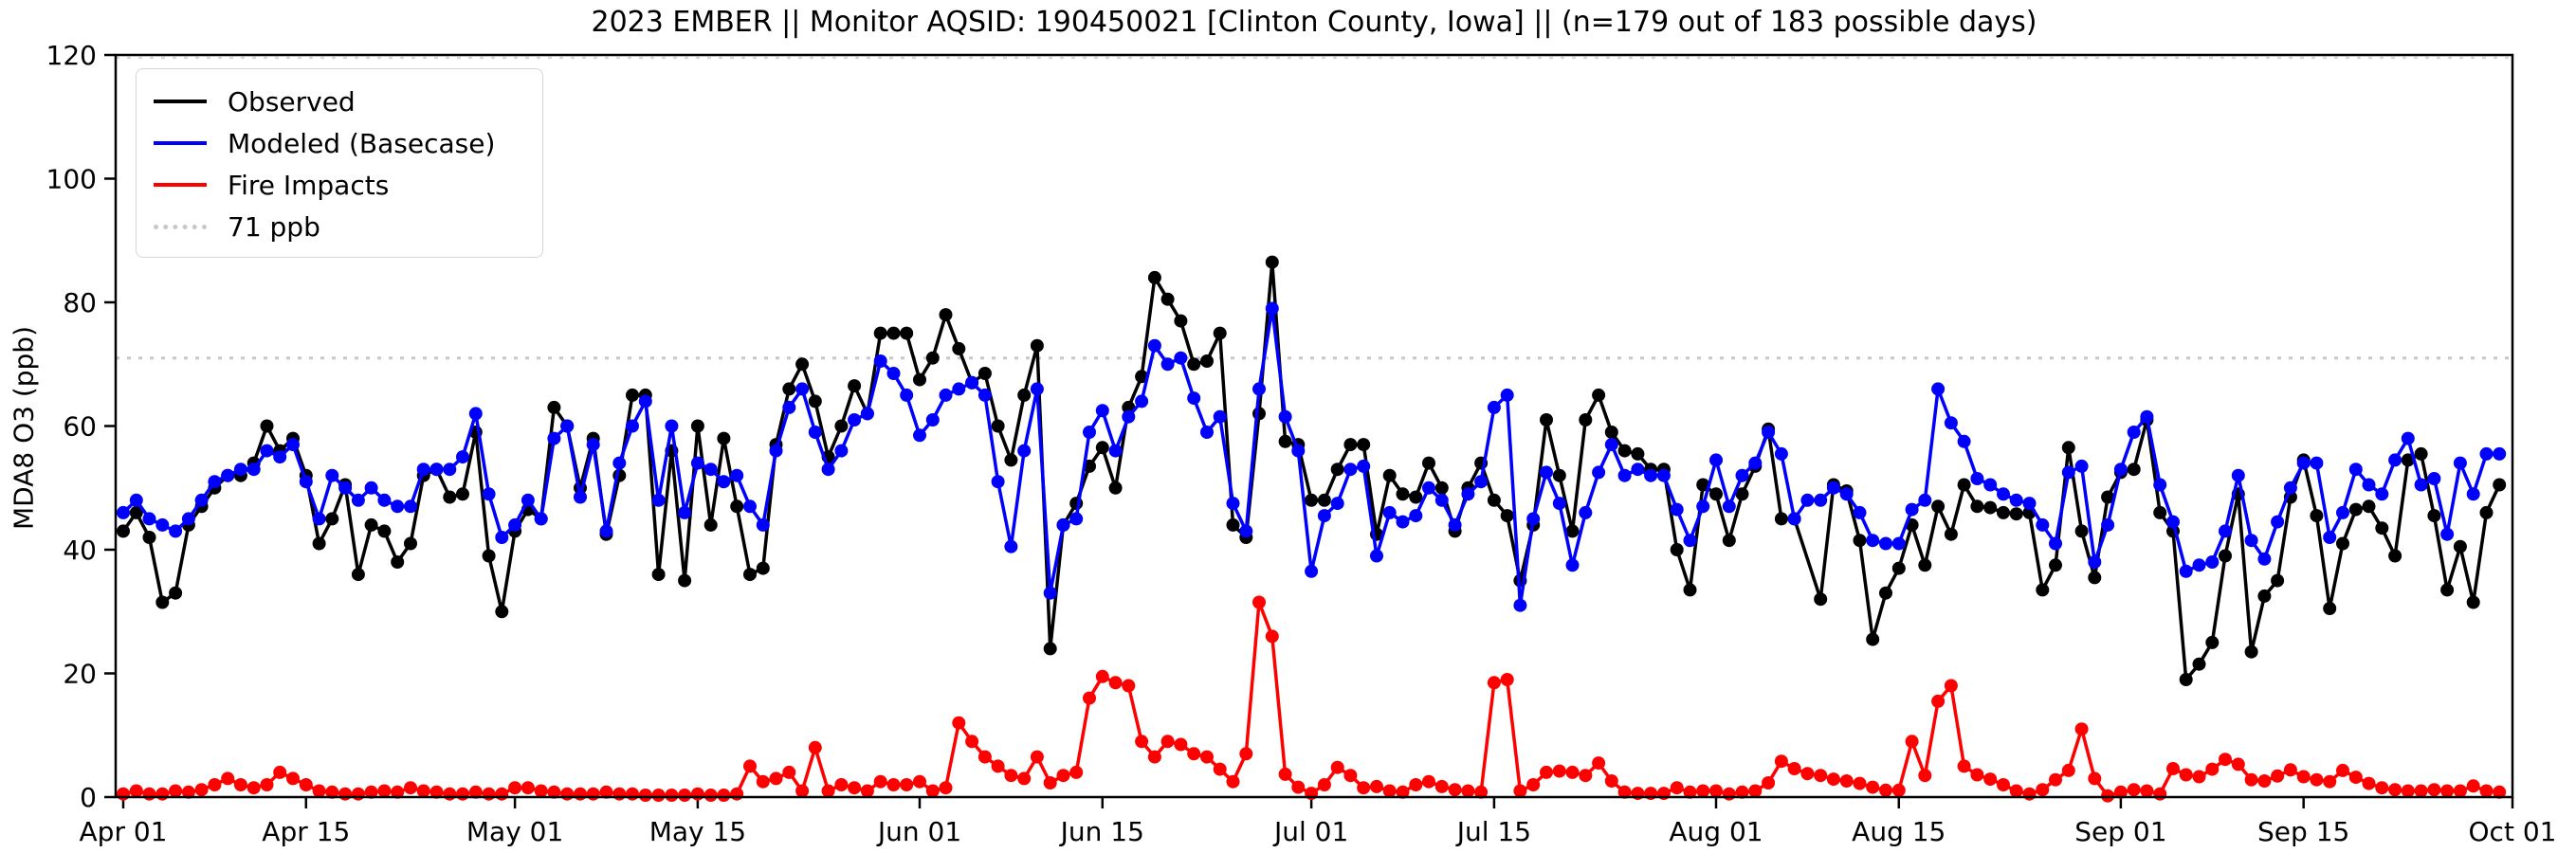 Image resolution: width=2576 pixels, height=853 pixels. I want to click on legend-item-observed: Observed, so click(339, 101).